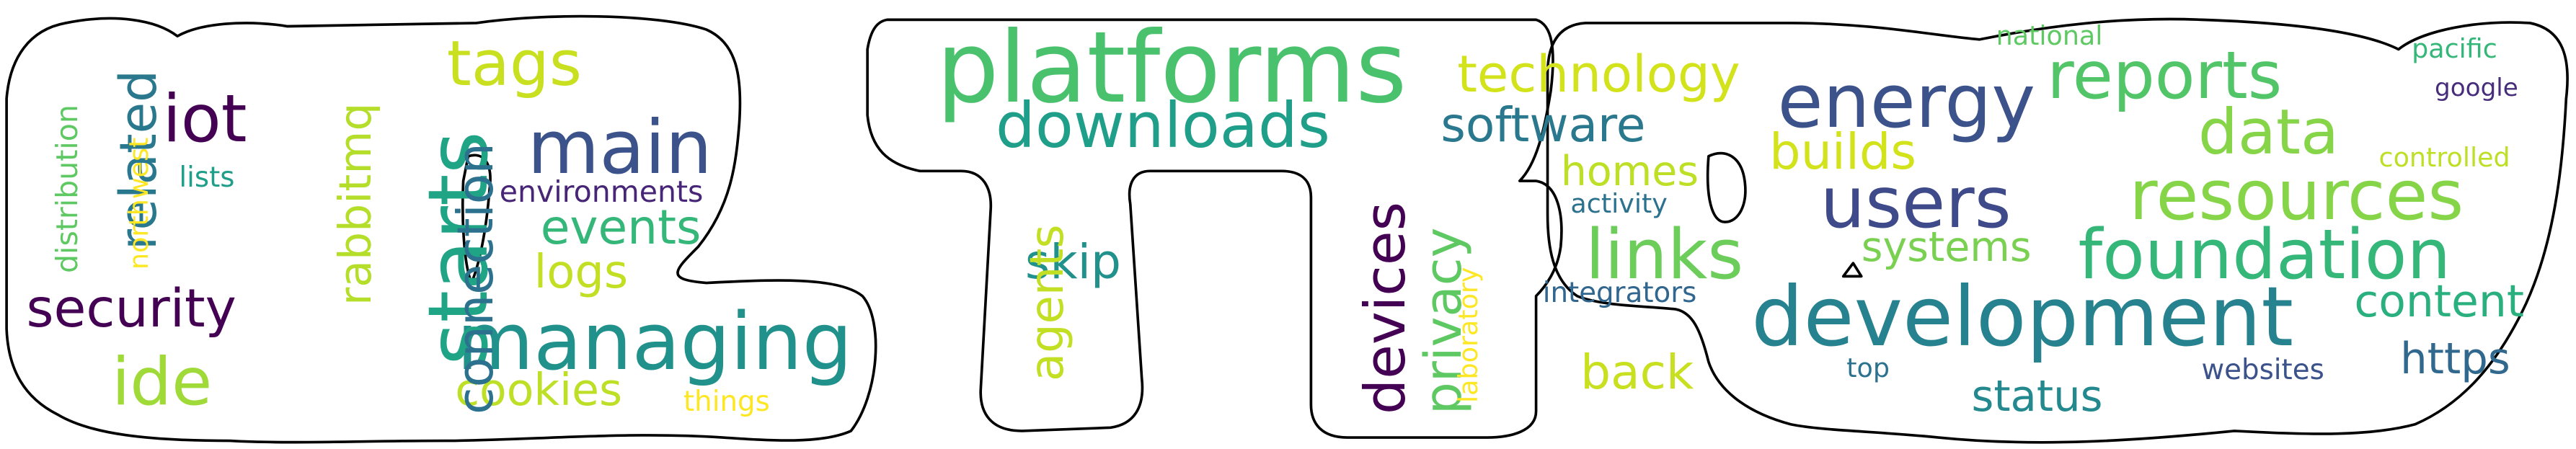 The width and height of the screenshot is (2576, 449). I want to click on word-managing: managing, so click(654, 341).